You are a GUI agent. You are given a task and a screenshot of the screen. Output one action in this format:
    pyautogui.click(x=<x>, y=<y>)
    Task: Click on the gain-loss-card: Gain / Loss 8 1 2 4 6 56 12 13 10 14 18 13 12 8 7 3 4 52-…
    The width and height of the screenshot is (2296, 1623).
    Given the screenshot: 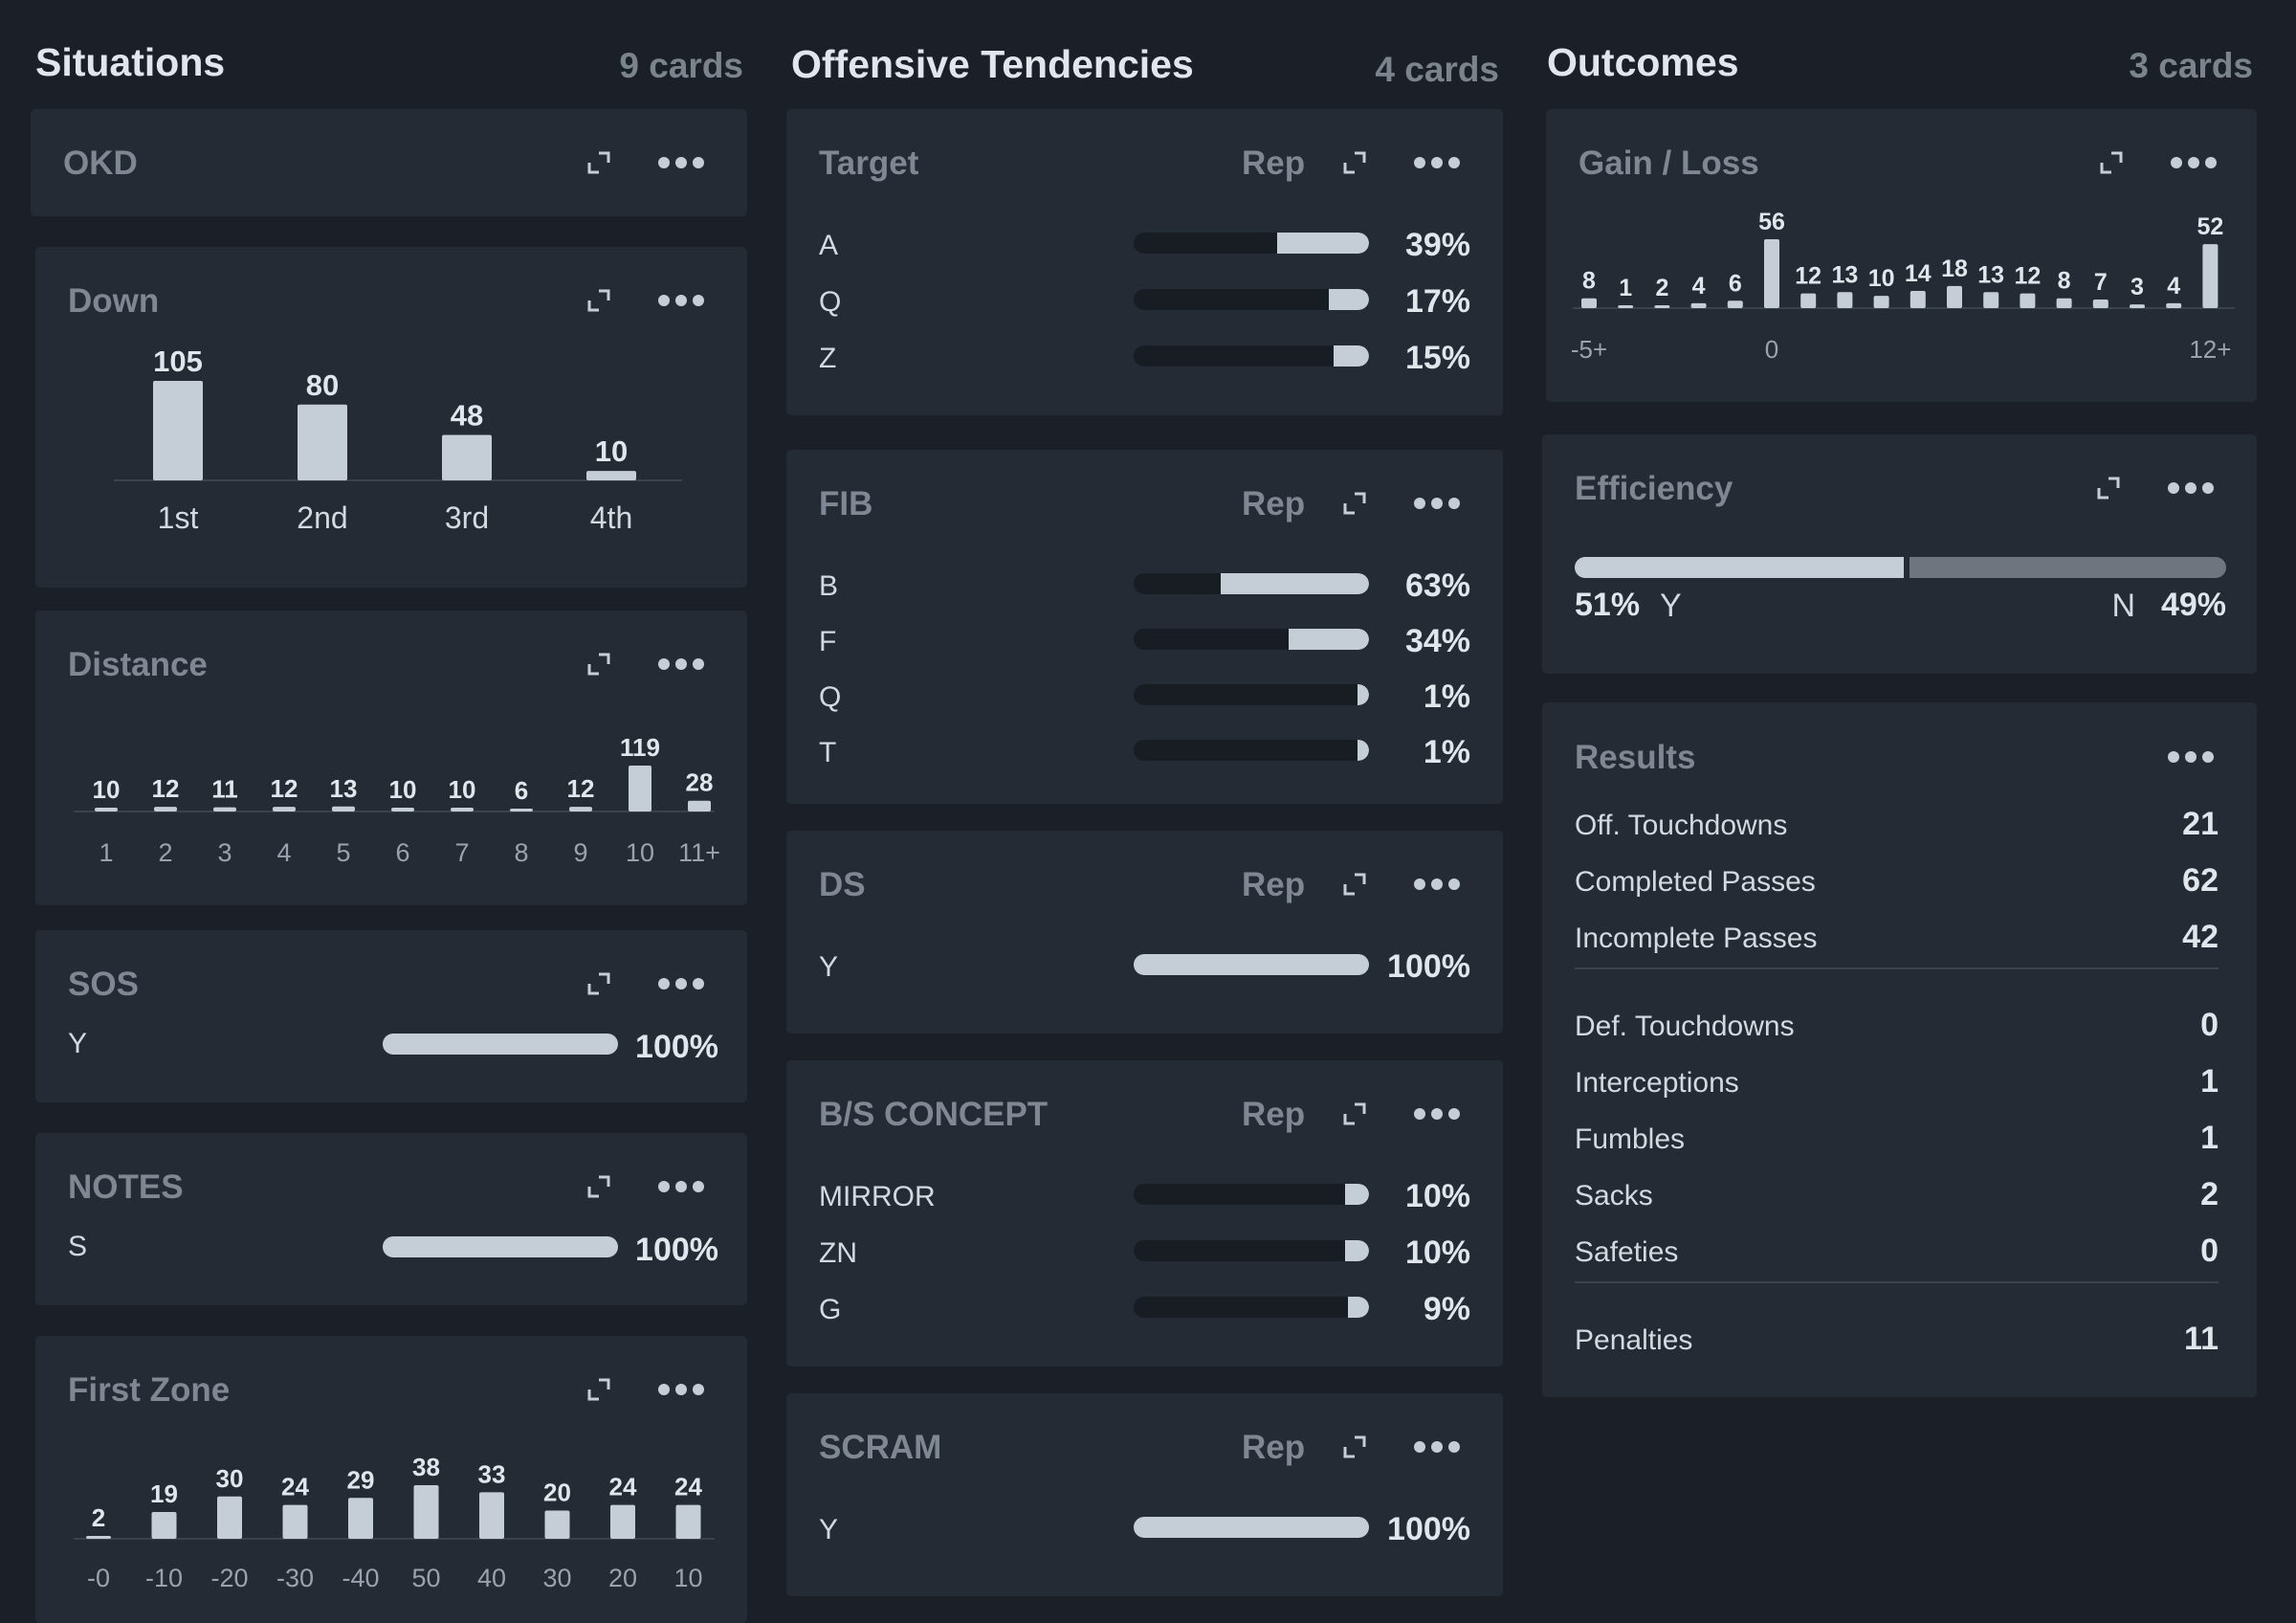 What is the action you would take?
    pyautogui.click(x=1902, y=256)
    